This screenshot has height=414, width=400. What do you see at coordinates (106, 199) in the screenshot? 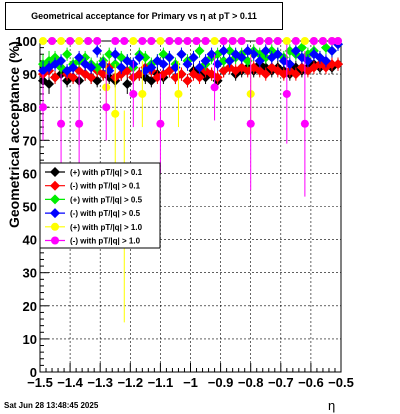
I see `legend-entry: (+) with pT/|q| > 0.5` at bounding box center [106, 199].